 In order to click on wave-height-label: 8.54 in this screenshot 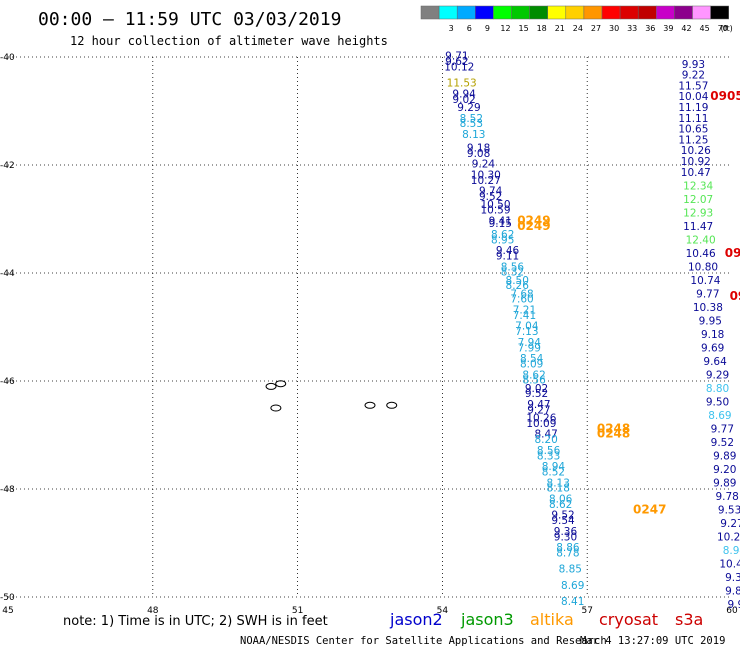, I will do `click(532, 359)`.